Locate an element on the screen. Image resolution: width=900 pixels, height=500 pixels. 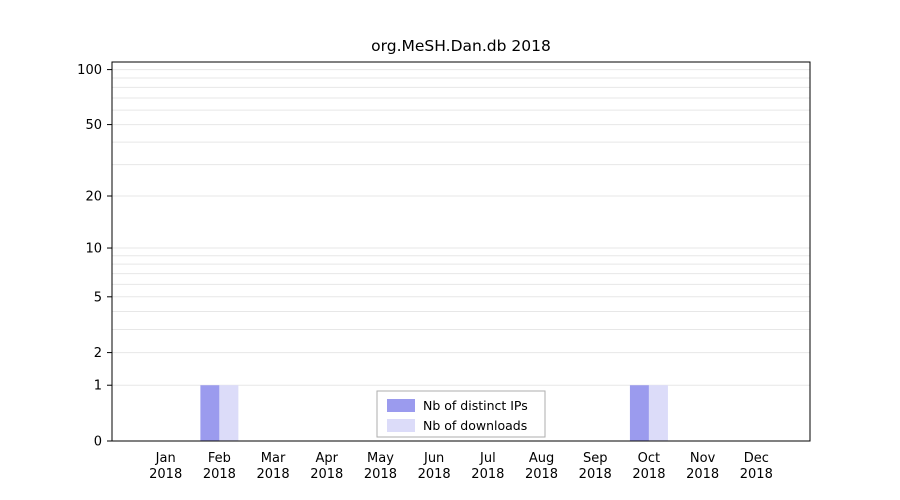
y-tick-label-0: 0 is located at coordinates (98, 442).